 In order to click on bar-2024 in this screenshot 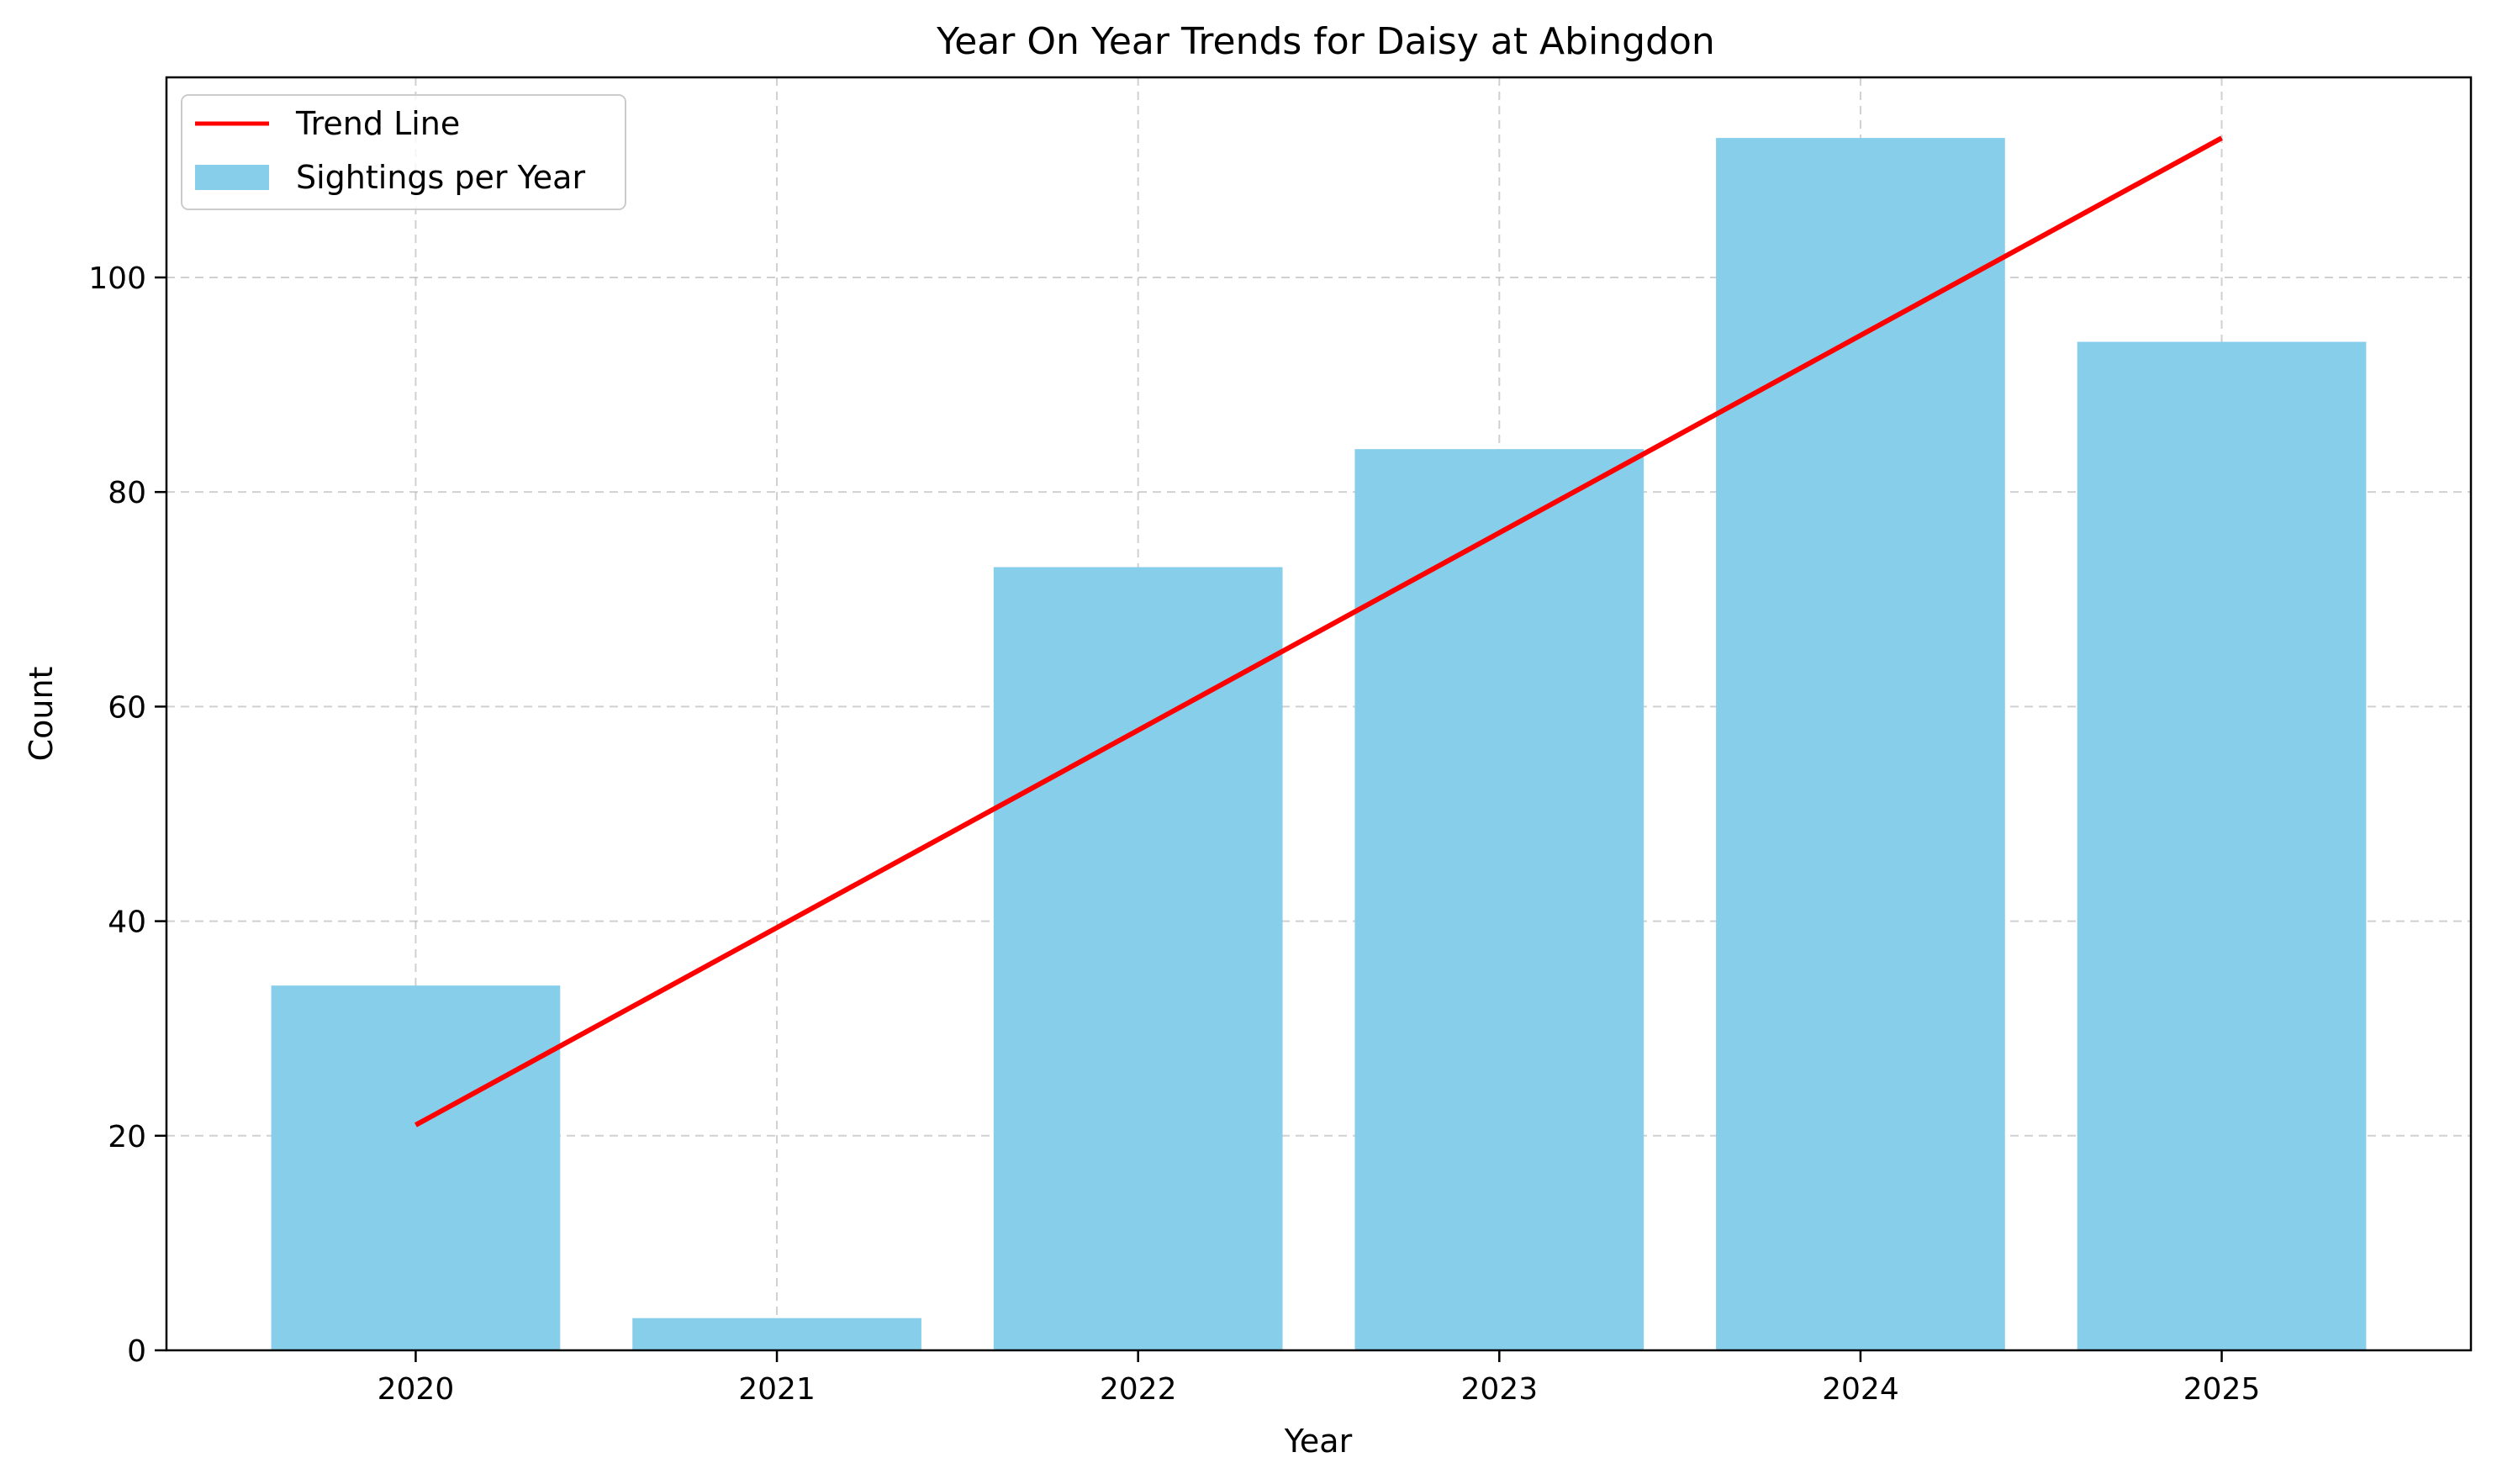, I will do `click(1860, 744)`.